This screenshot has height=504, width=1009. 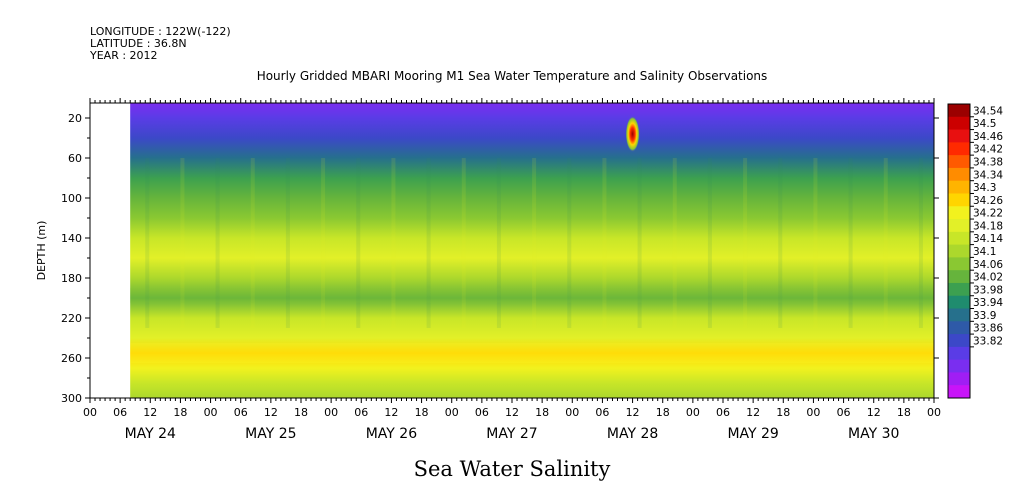 What do you see at coordinates (41, 251) in the screenshot?
I see `y-axis-title: DEPTH (m)` at bounding box center [41, 251].